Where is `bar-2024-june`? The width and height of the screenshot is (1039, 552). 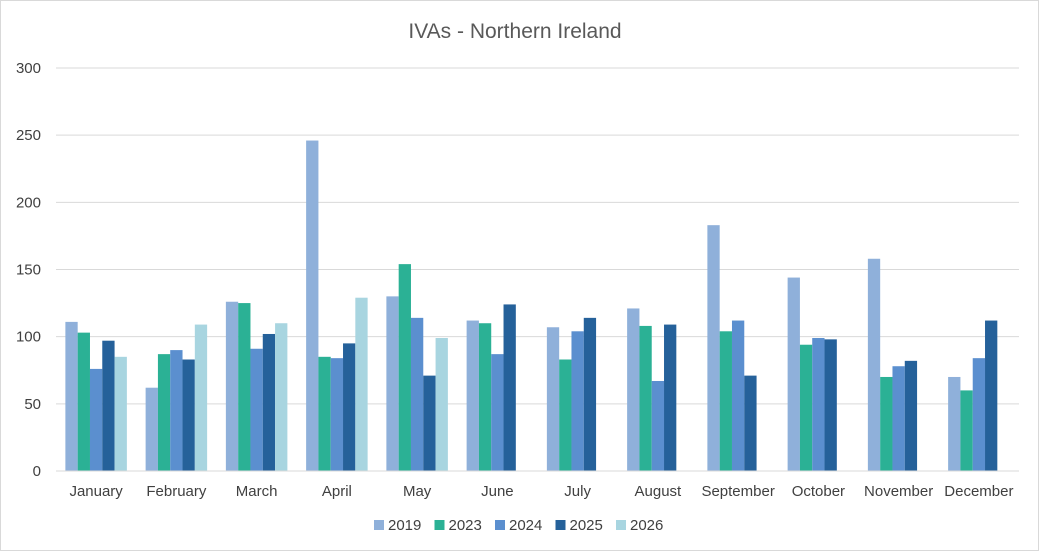 bar-2024-june is located at coordinates (497, 412).